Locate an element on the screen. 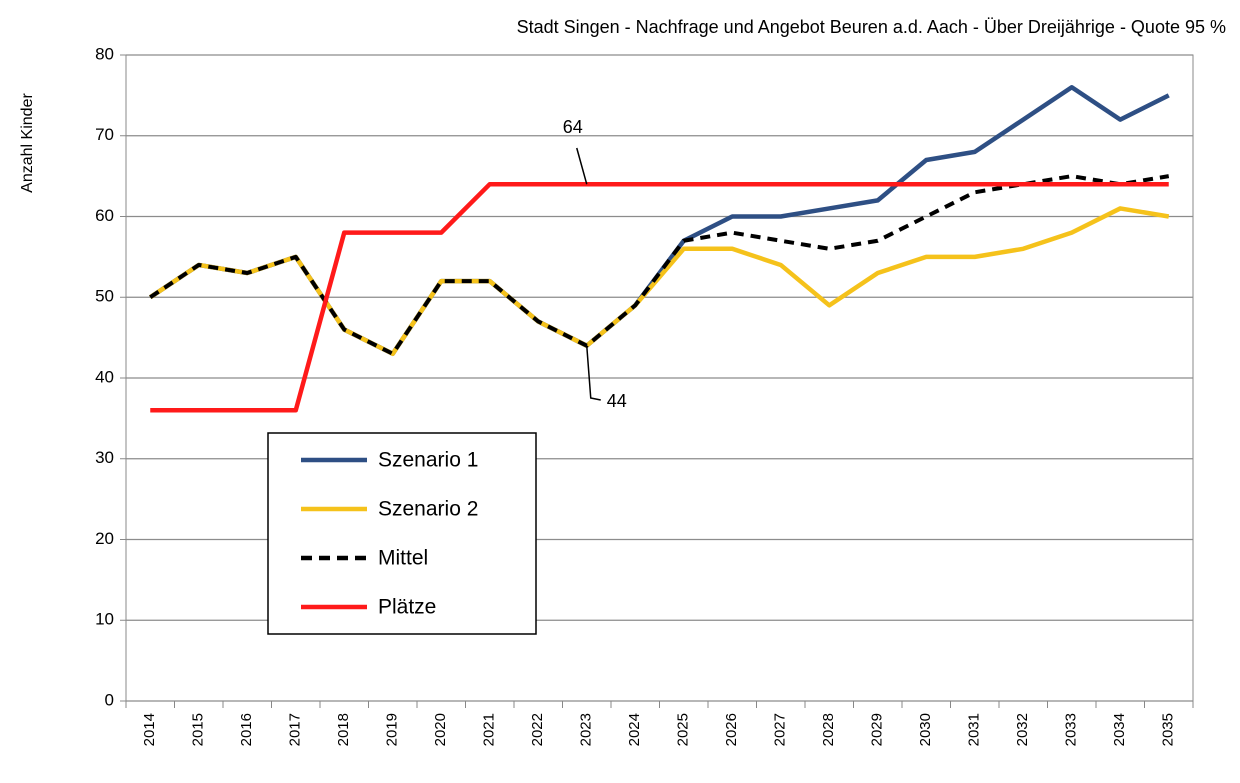 The height and width of the screenshot is (783, 1240). x-tick-label: 2022 is located at coordinates (537, 729).